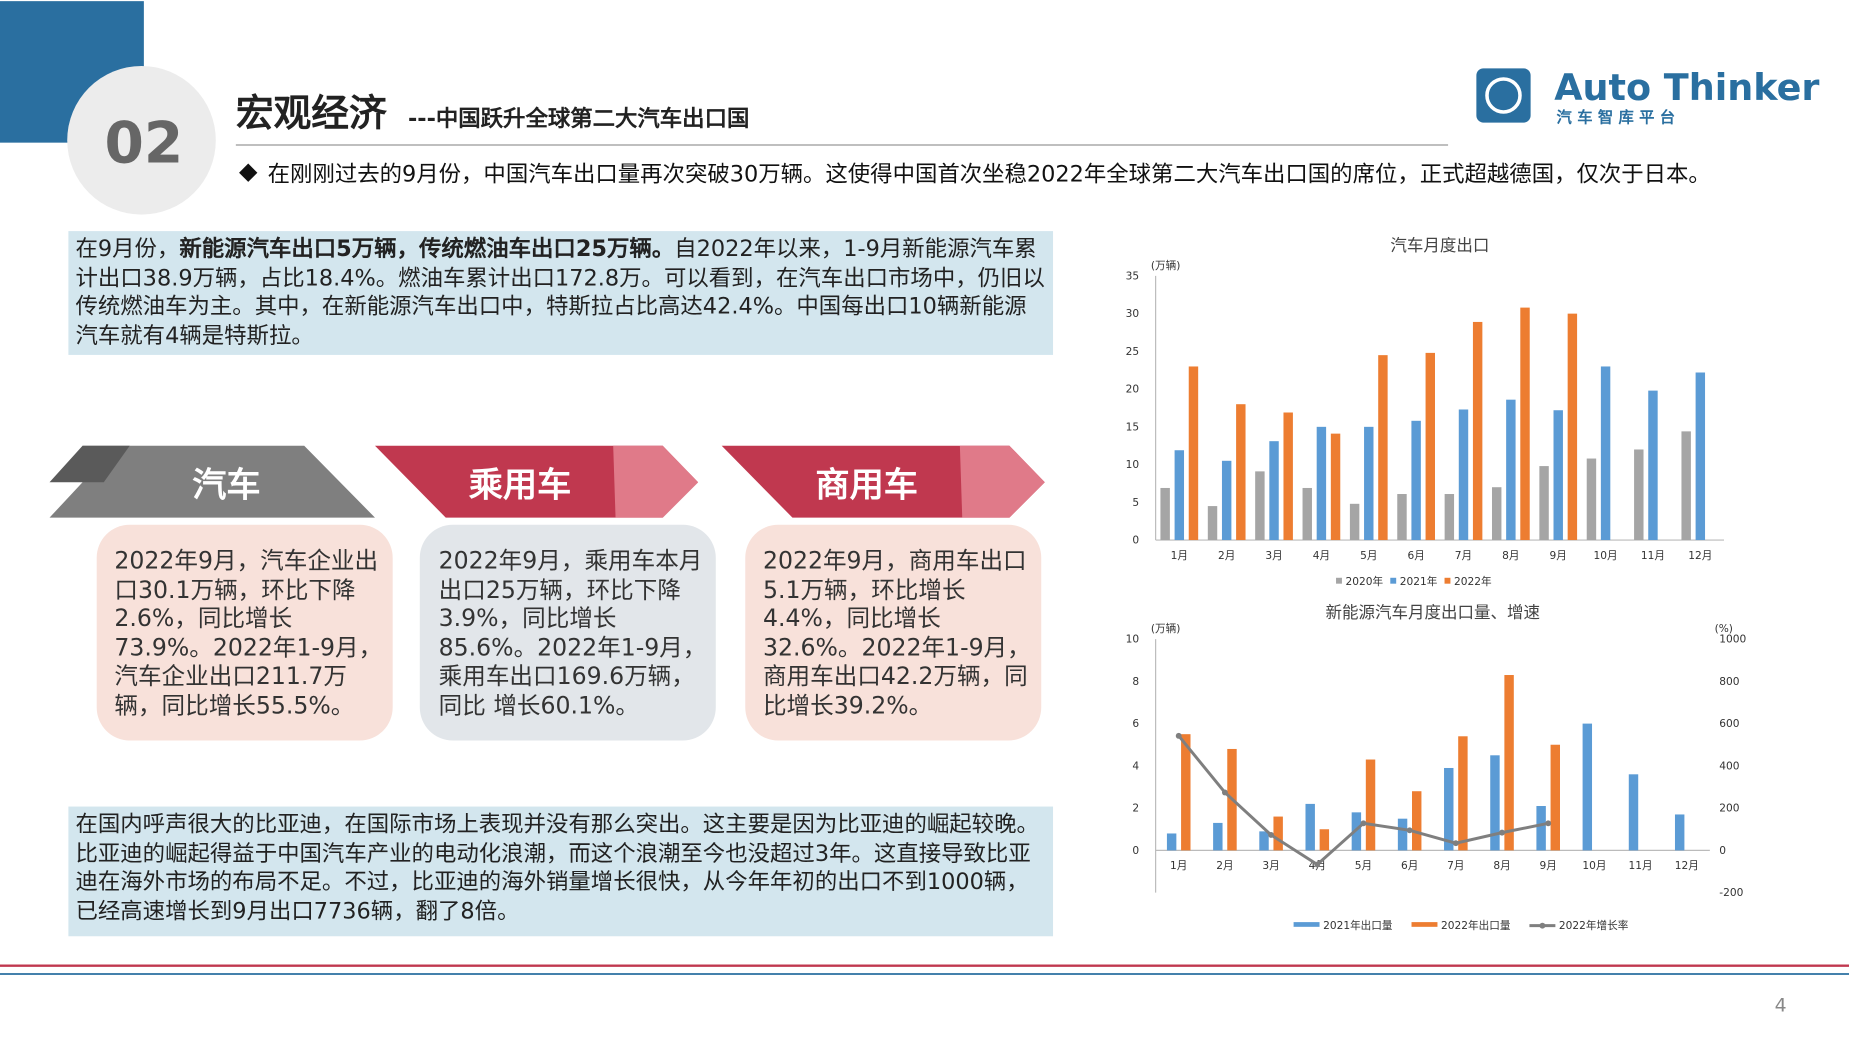 Image resolution: width=1849 pixels, height=1040 pixels. I want to click on y2-tick-label: 600, so click(1729, 723).